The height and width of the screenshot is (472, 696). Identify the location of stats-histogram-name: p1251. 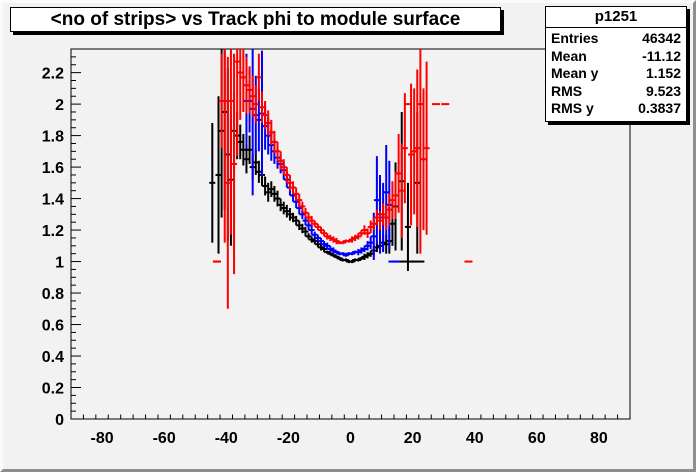
(616, 17).